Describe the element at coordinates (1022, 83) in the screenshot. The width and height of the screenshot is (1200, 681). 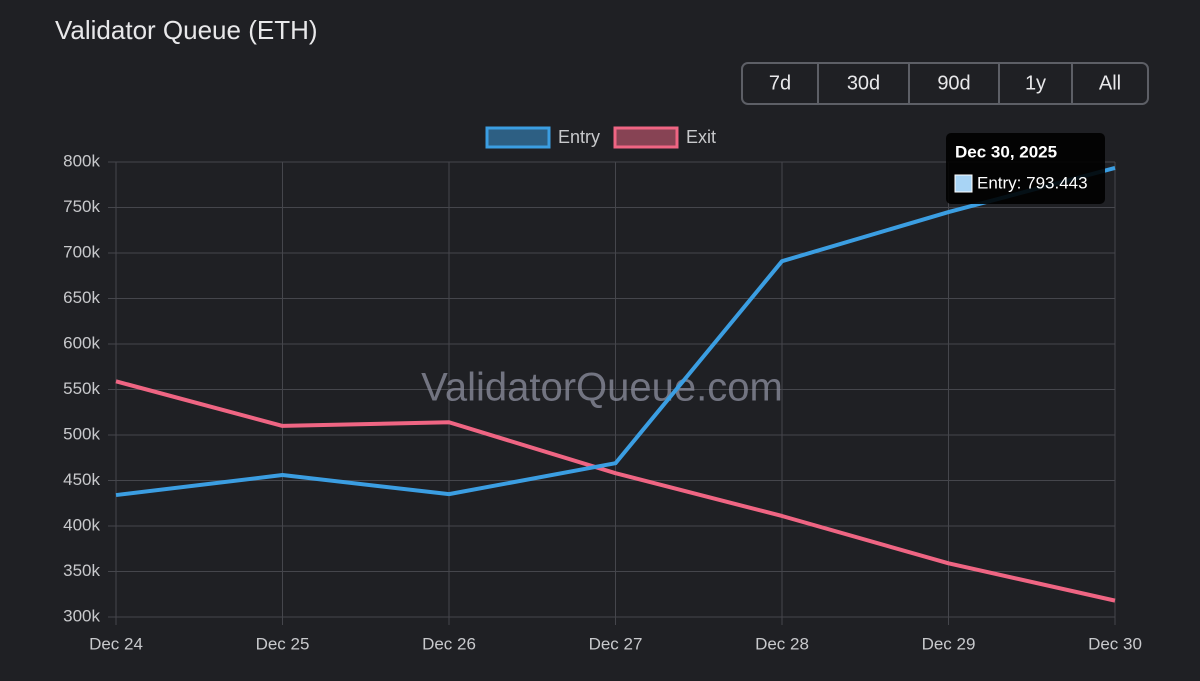
I see `range-button: 1y` at that location.